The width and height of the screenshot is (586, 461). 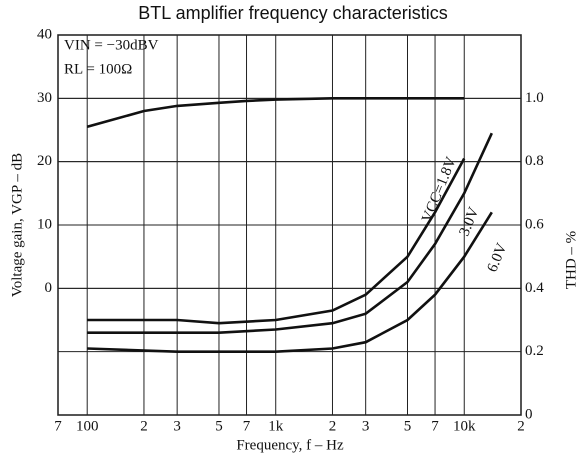 I want to click on chart-title: BTL amplifier frequency characteristics, so click(x=292, y=13).